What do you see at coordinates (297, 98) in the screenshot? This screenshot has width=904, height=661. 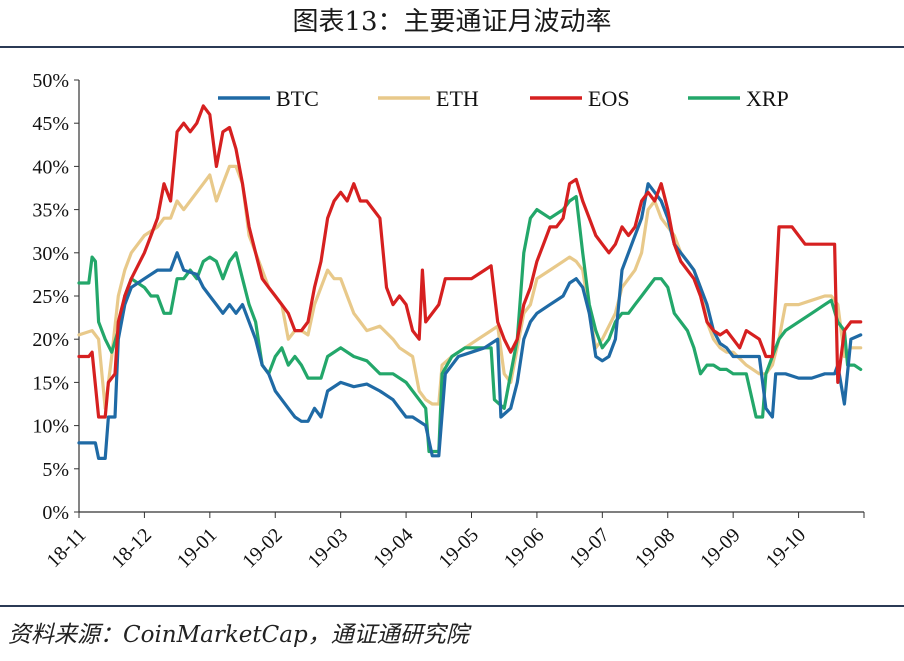 I see `legend-label-btc: BTC` at bounding box center [297, 98].